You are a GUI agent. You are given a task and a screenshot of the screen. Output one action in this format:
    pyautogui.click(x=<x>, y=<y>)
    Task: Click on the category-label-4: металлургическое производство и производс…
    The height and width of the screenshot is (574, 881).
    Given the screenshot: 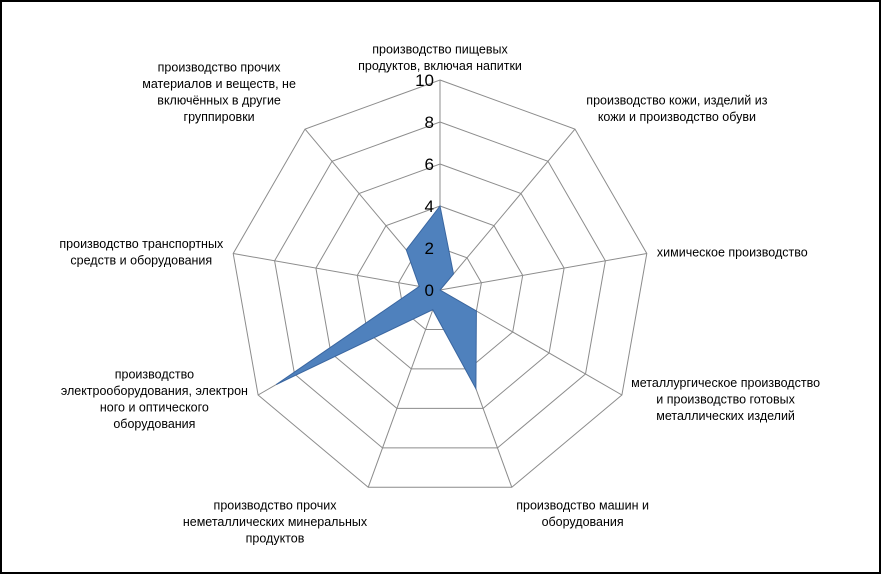 What is the action you would take?
    pyautogui.click(x=725, y=399)
    